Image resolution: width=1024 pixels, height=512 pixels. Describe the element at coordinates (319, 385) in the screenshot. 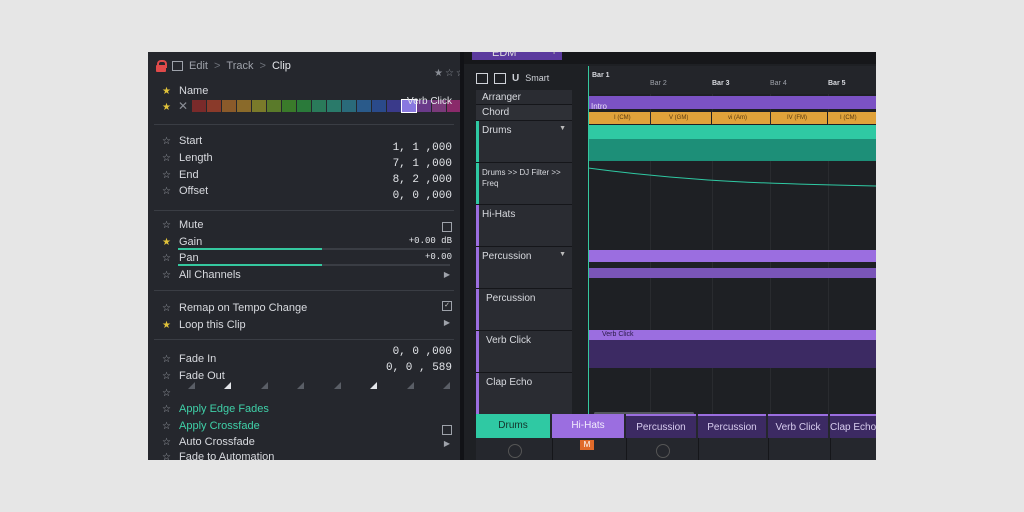

I see `fade-shape-icons` at that location.